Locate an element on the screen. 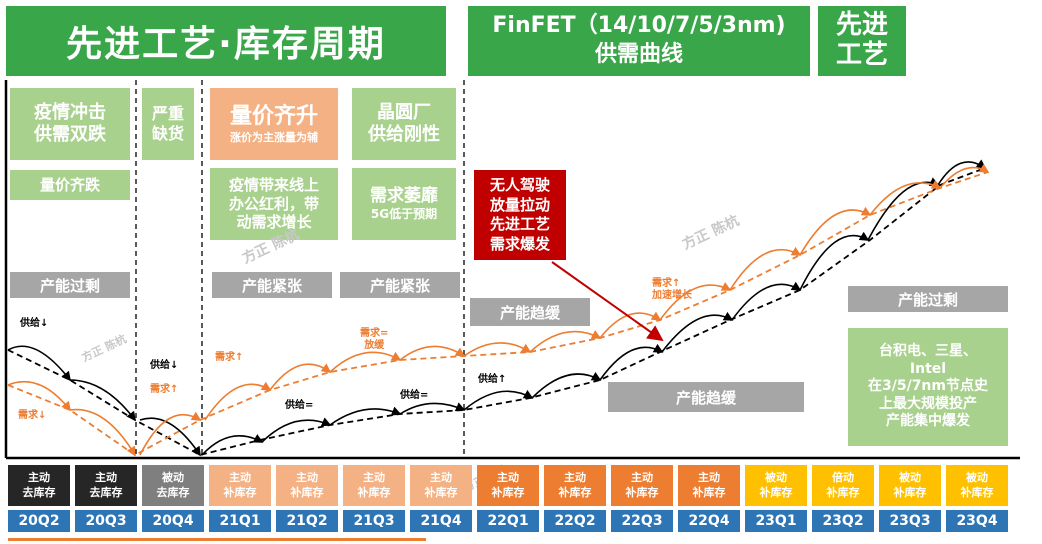 The width and height of the screenshot is (1042, 544). capacity-easing-2-label: 产能趋缓 is located at coordinates (705, 397).